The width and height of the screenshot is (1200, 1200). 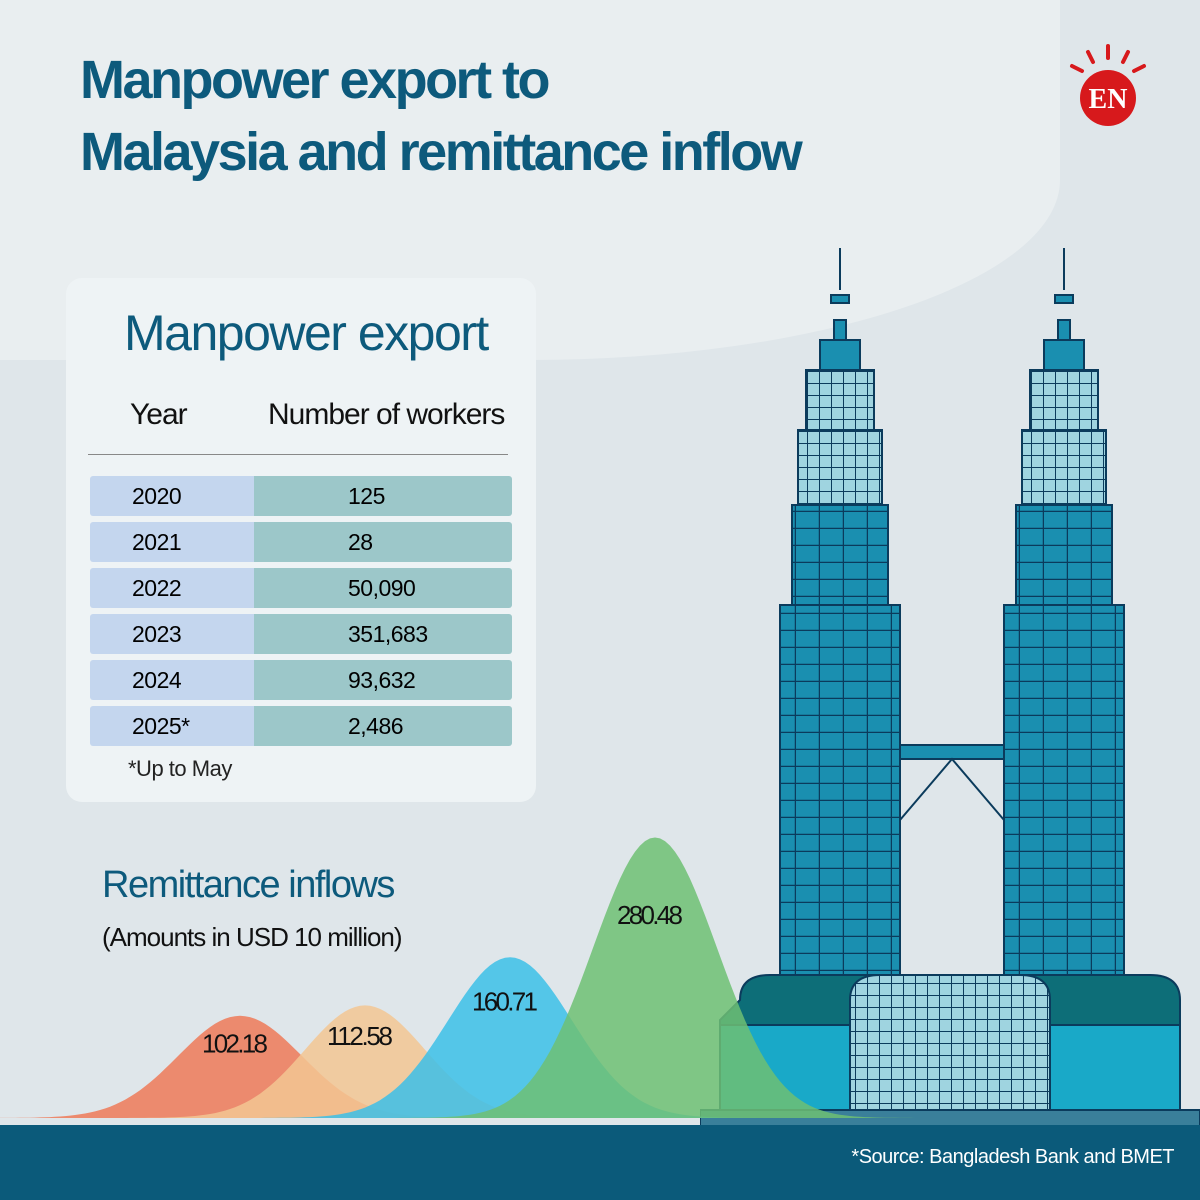 I want to click on table-row: 2022 50,090, so click(x=301, y=588).